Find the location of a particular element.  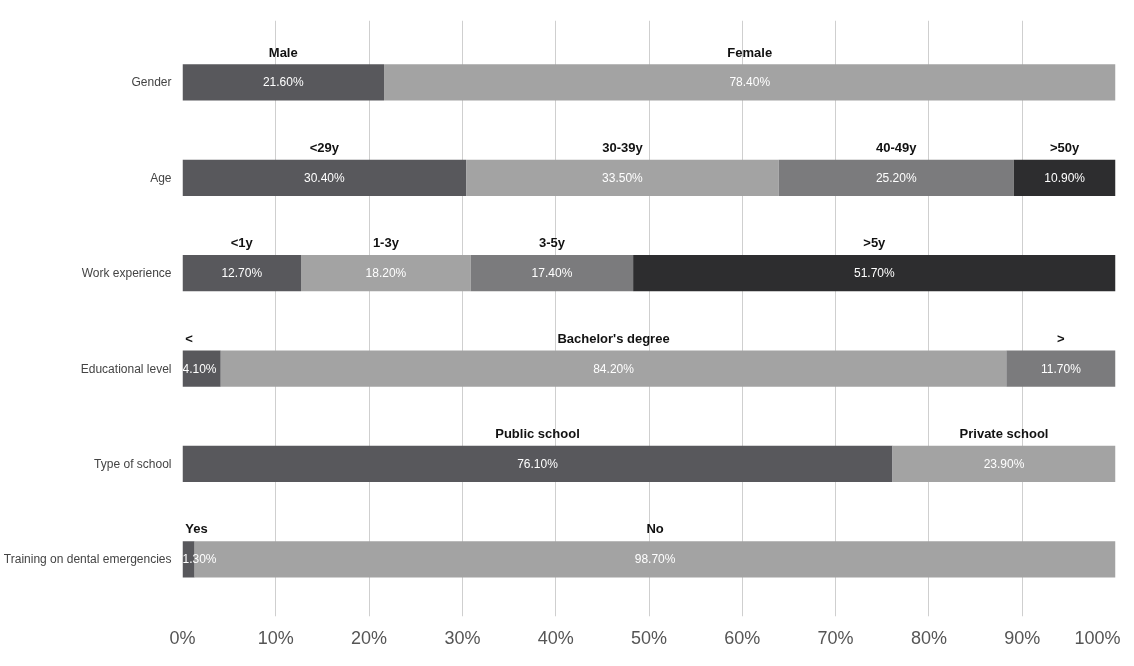

data-label: 23.90% is located at coordinates (1004, 463).